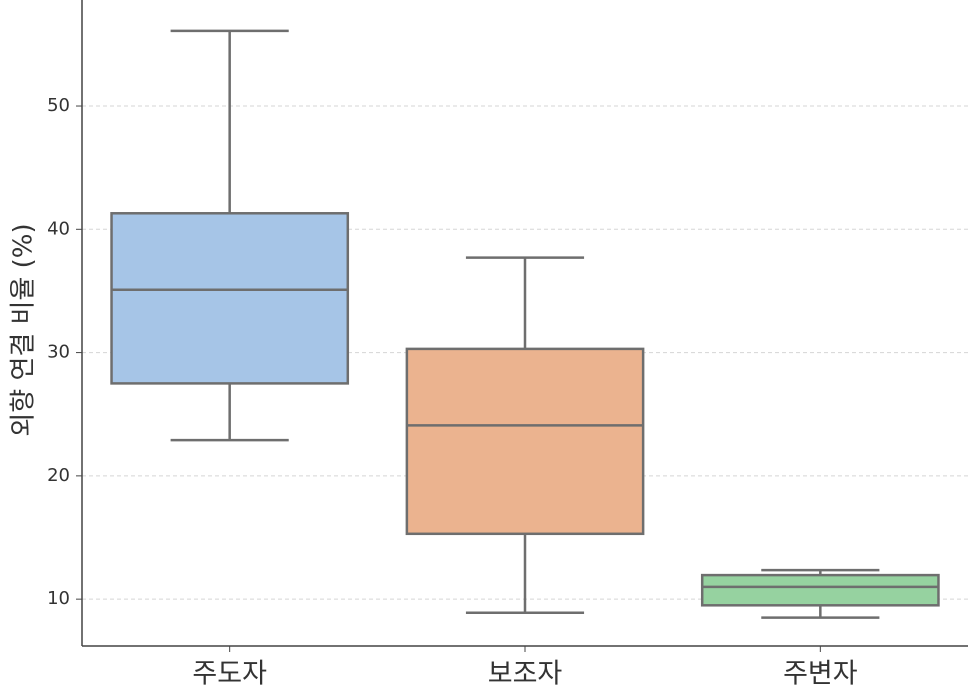 This screenshot has width=972, height=699. What do you see at coordinates (820, 674) in the screenshot?
I see `x-tick-label: 주변자` at bounding box center [820, 674].